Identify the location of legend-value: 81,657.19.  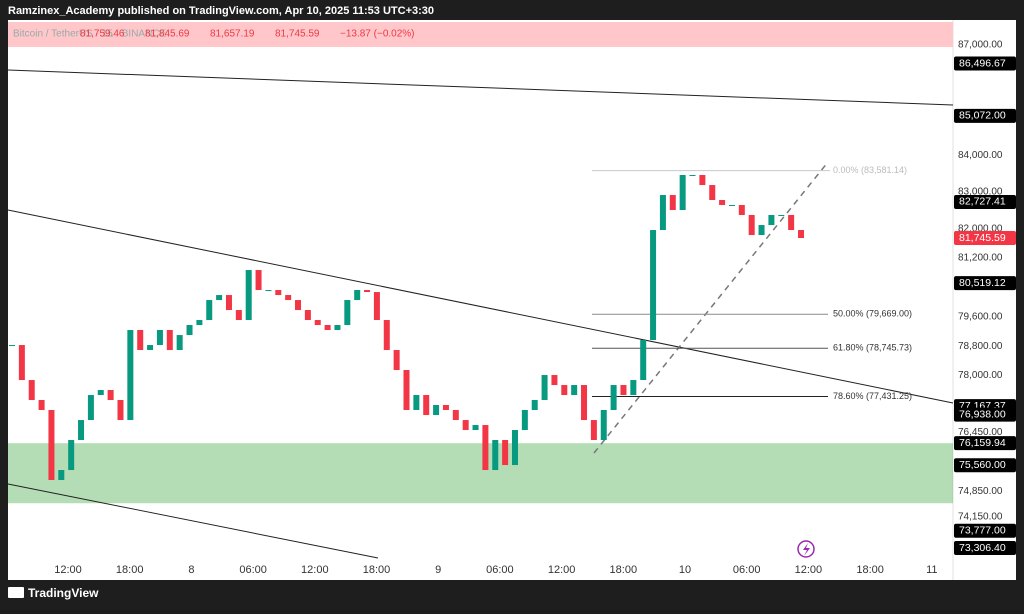
(232, 34).